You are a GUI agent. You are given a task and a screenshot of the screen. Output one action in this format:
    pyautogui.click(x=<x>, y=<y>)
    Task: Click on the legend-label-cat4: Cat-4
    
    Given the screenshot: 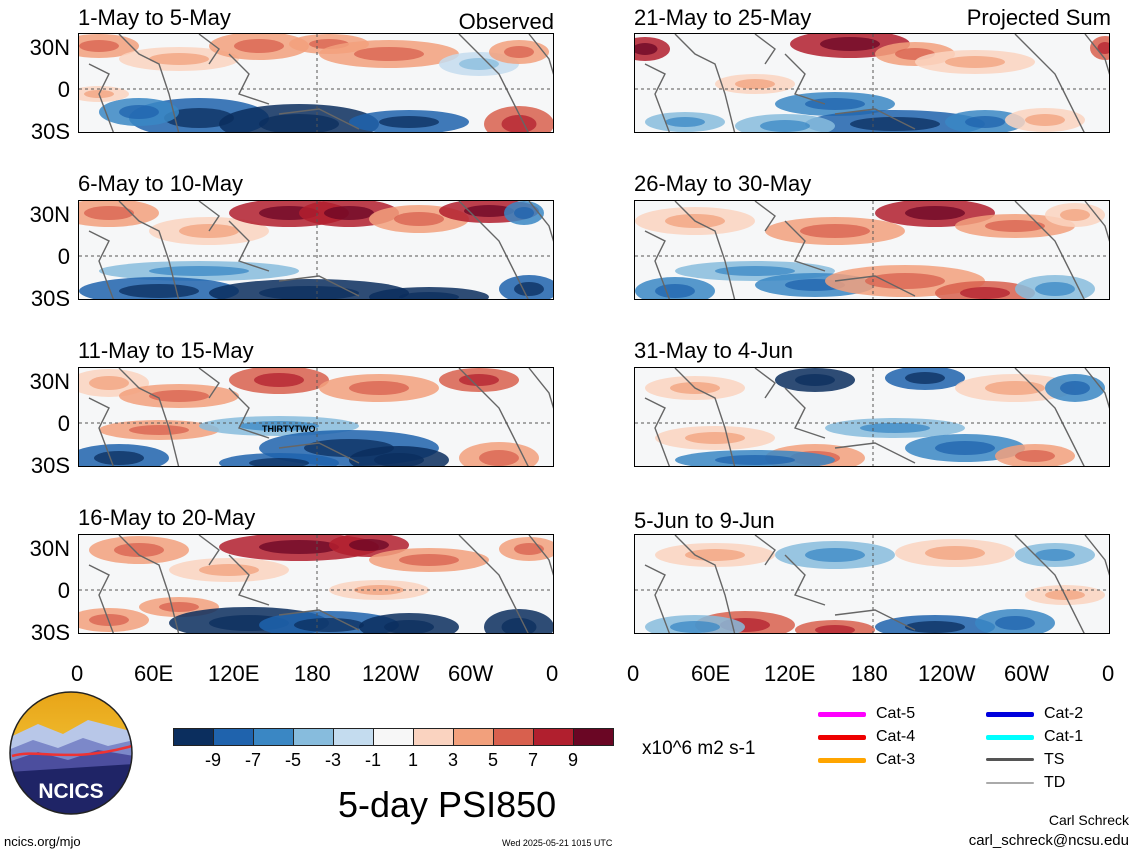 What is the action you would take?
    pyautogui.click(x=896, y=736)
    